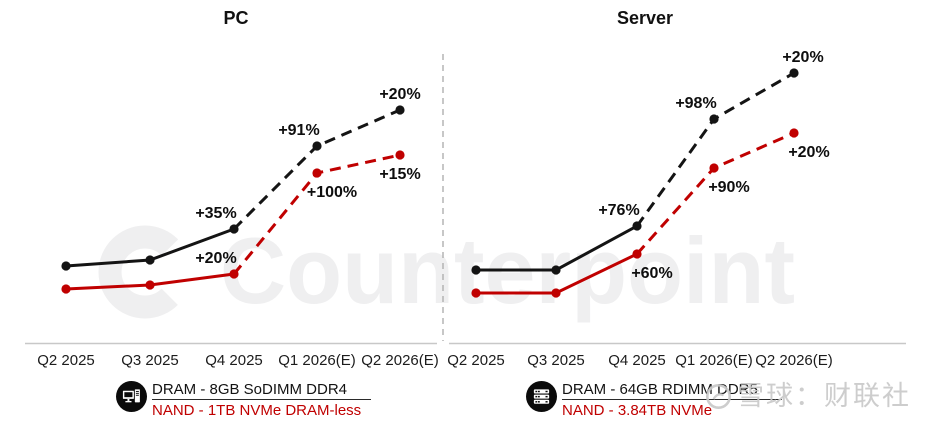 This screenshot has height=426, width=930. What do you see at coordinates (399, 174) in the screenshot?
I see `qoq-change-label: +15%` at bounding box center [399, 174].